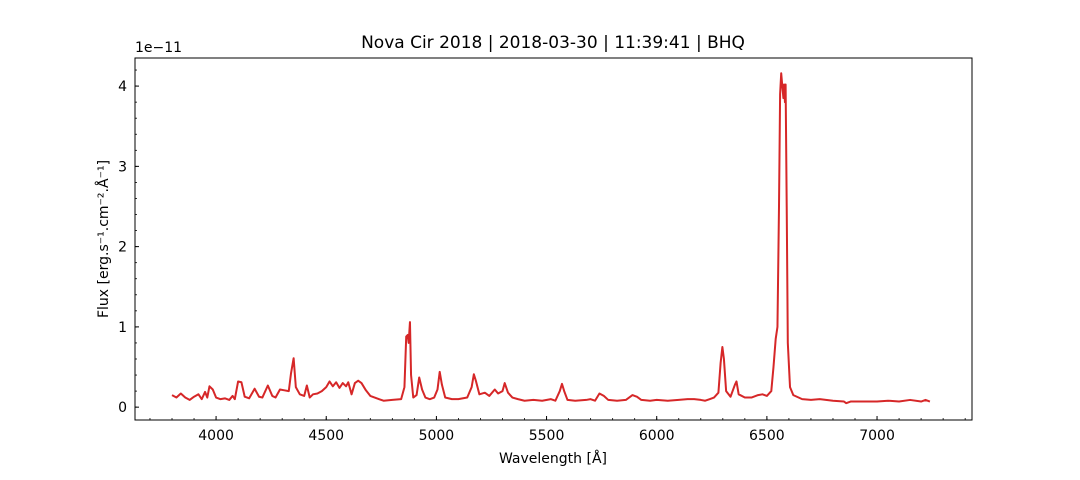 The image size is (1080, 480). I want to click on y-tick-label: 2, so click(122, 248).